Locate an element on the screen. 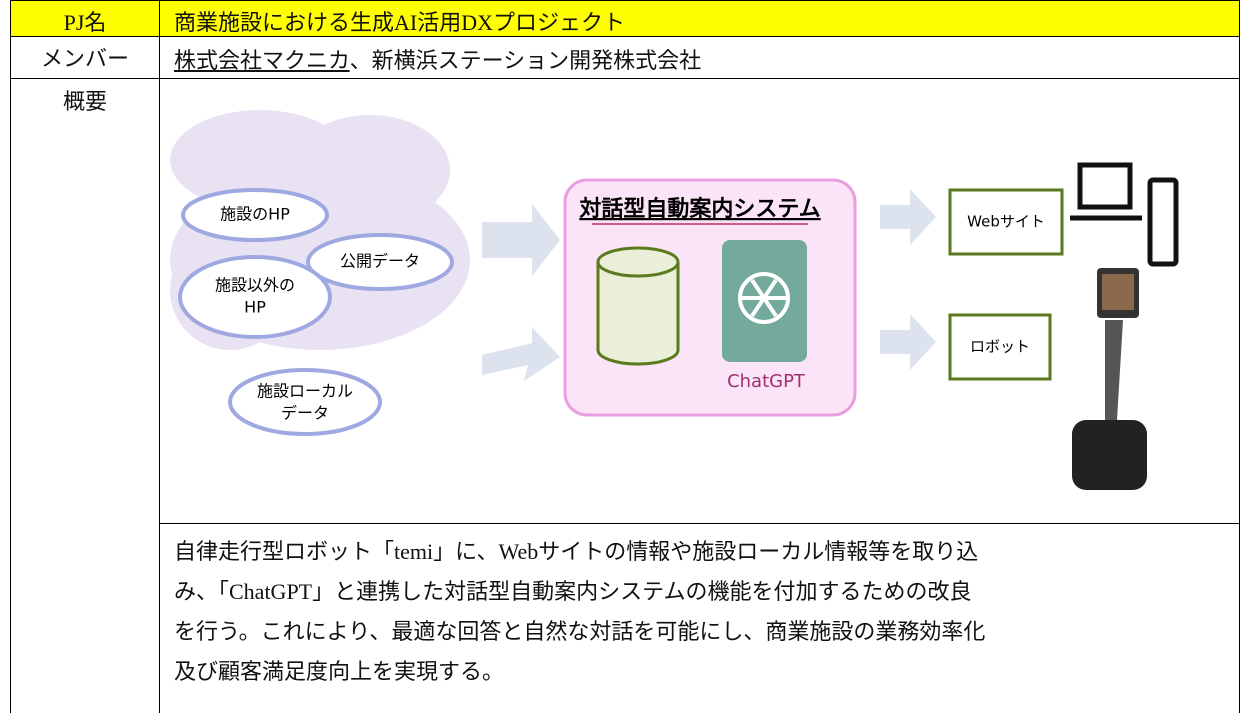  laptop-icon is located at coordinates (1106, 191).